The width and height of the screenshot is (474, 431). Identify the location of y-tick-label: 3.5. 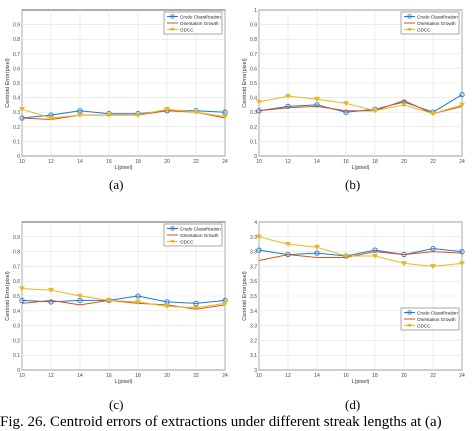
(253, 297).